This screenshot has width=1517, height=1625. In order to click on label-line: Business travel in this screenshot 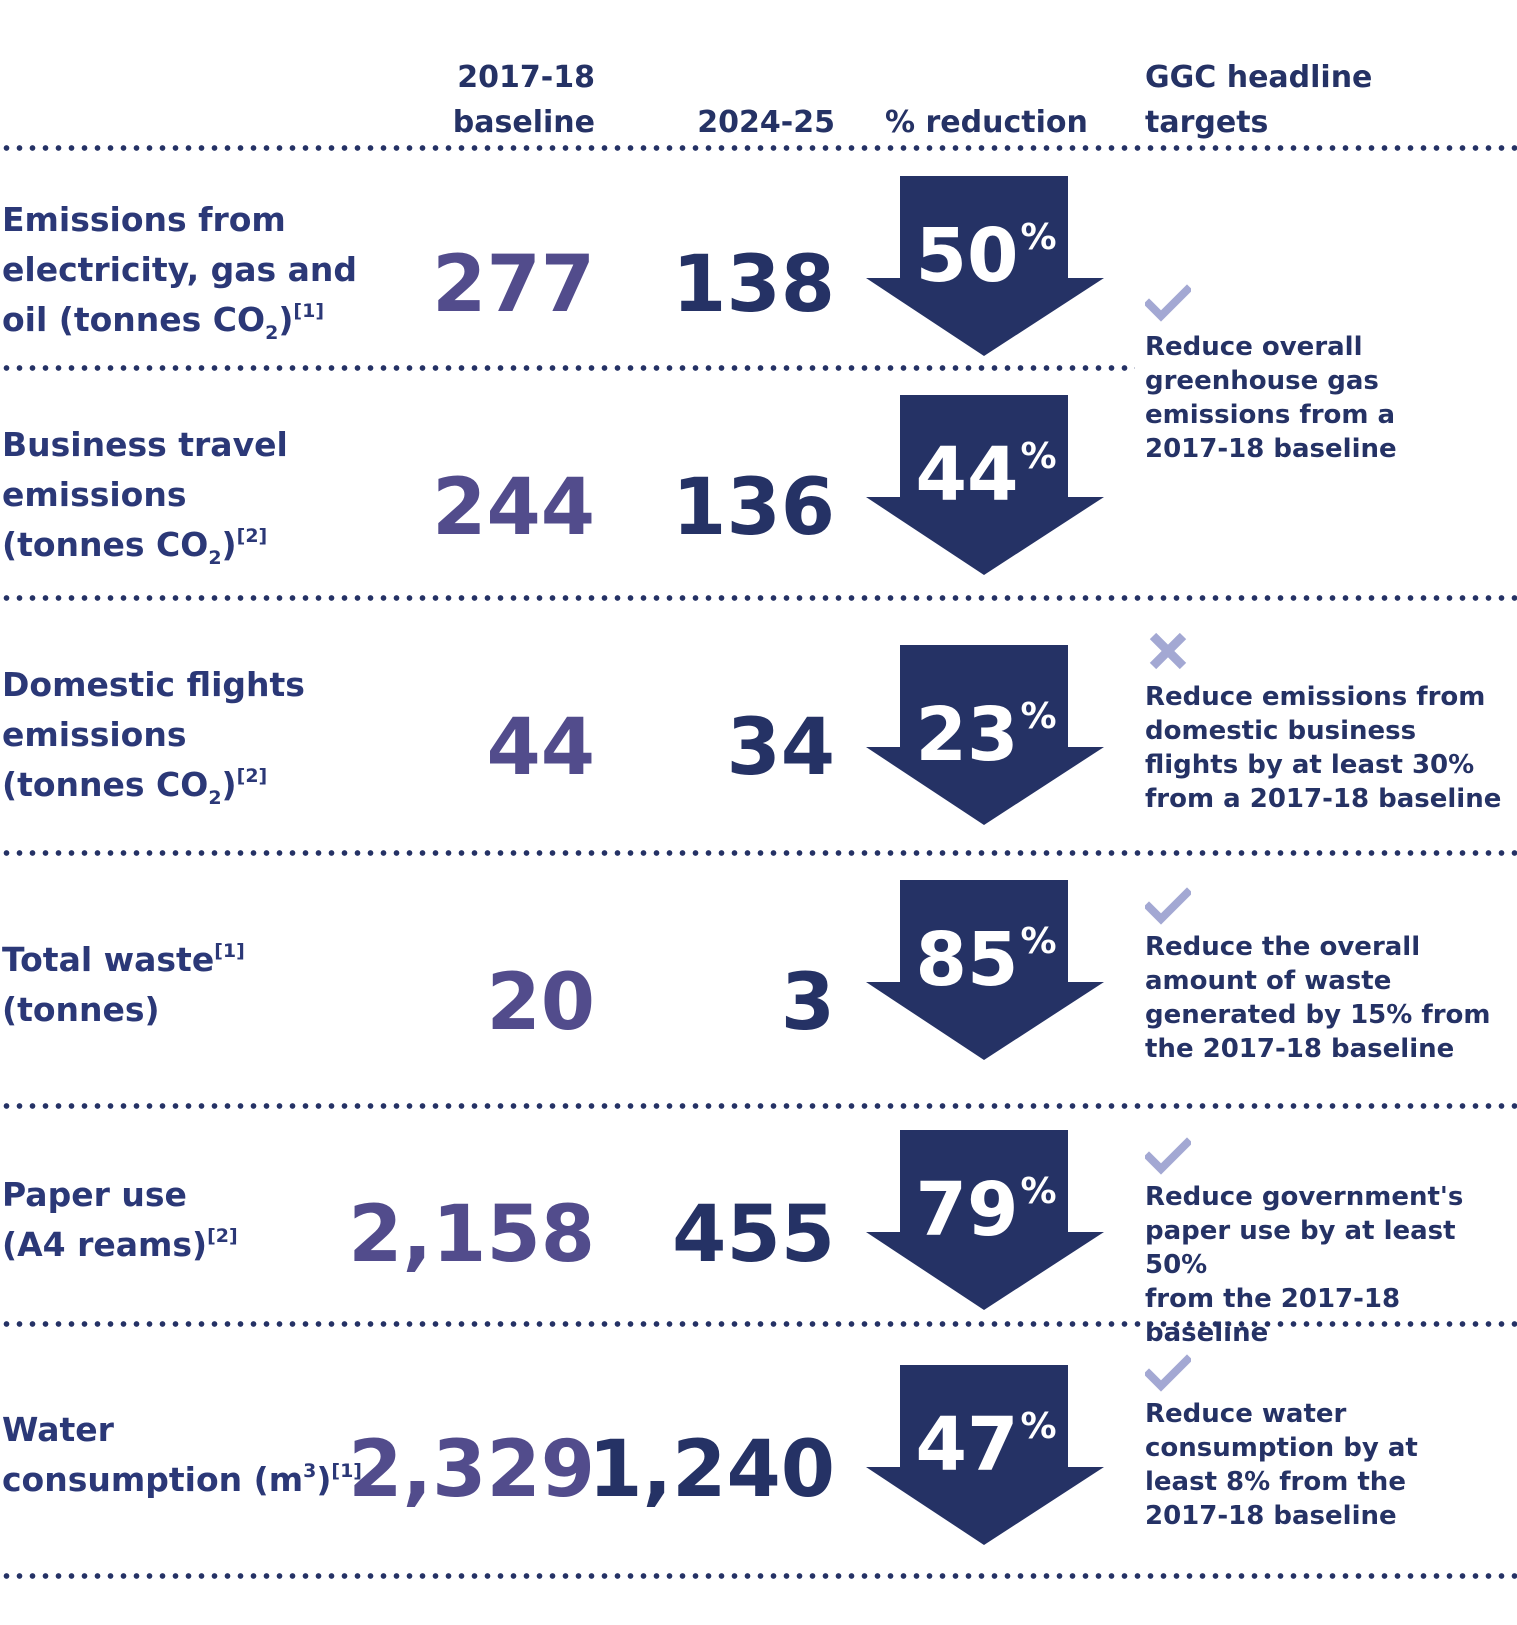, I will do `click(145, 444)`.